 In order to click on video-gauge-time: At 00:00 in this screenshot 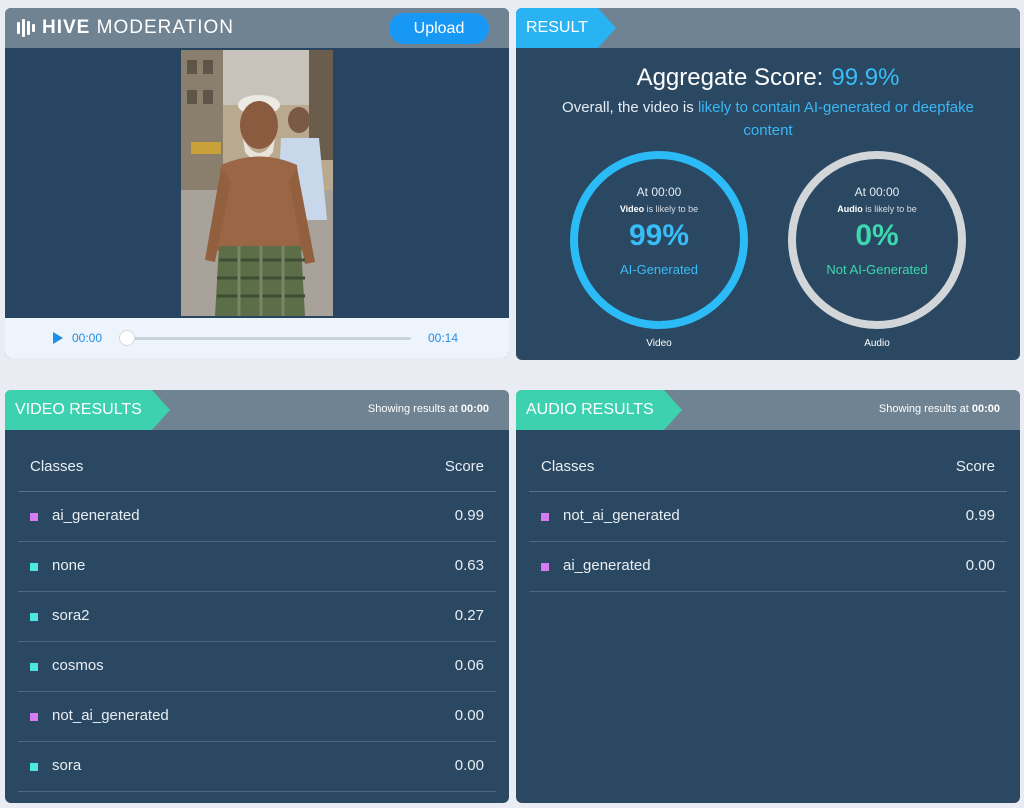, I will do `click(659, 192)`.